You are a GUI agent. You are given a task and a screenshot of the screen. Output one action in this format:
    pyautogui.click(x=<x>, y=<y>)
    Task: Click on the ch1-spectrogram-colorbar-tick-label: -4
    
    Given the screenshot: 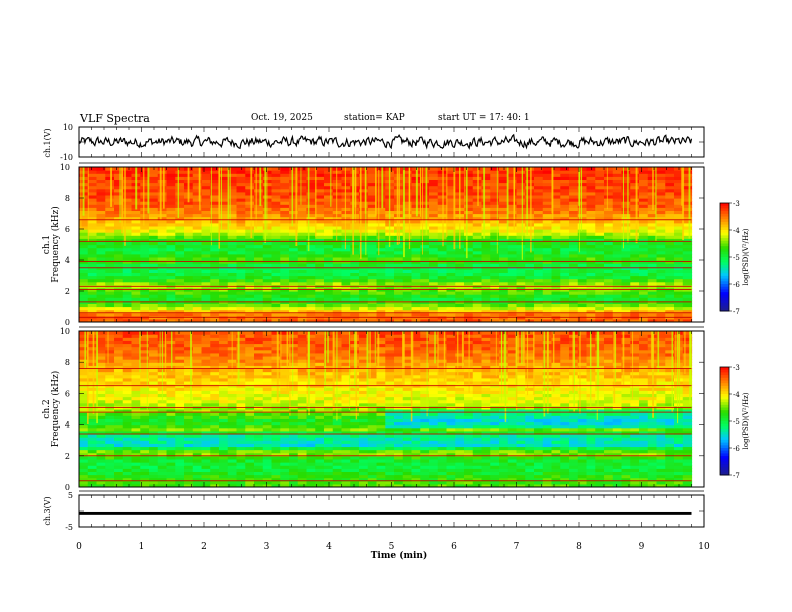 What is the action you would take?
    pyautogui.click(x=736, y=231)
    